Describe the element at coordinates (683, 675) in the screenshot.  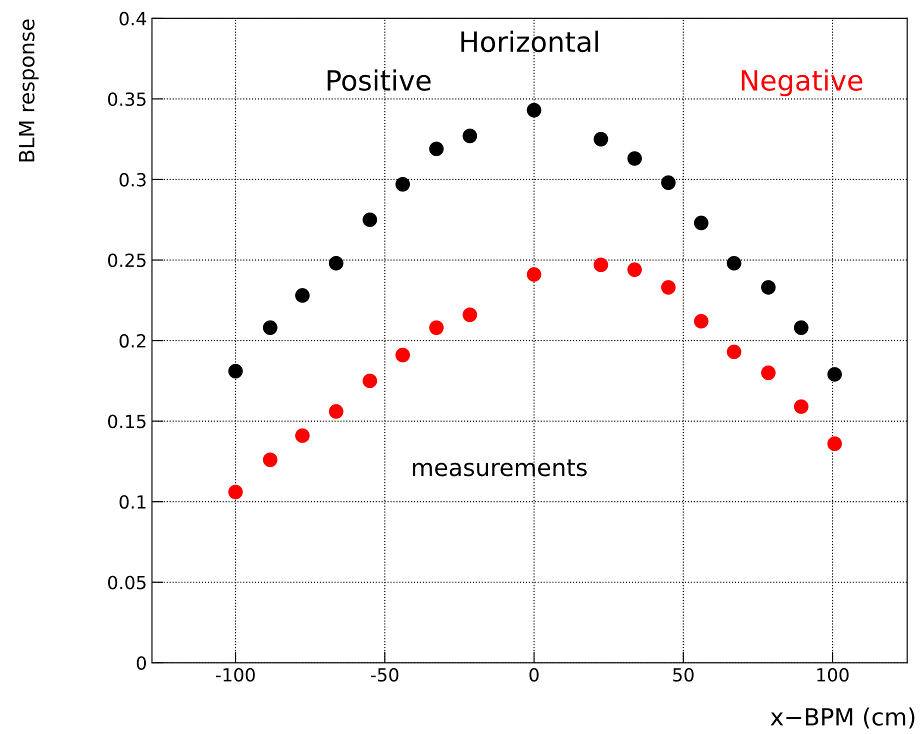
I see `x-tick-label: 50` at that location.